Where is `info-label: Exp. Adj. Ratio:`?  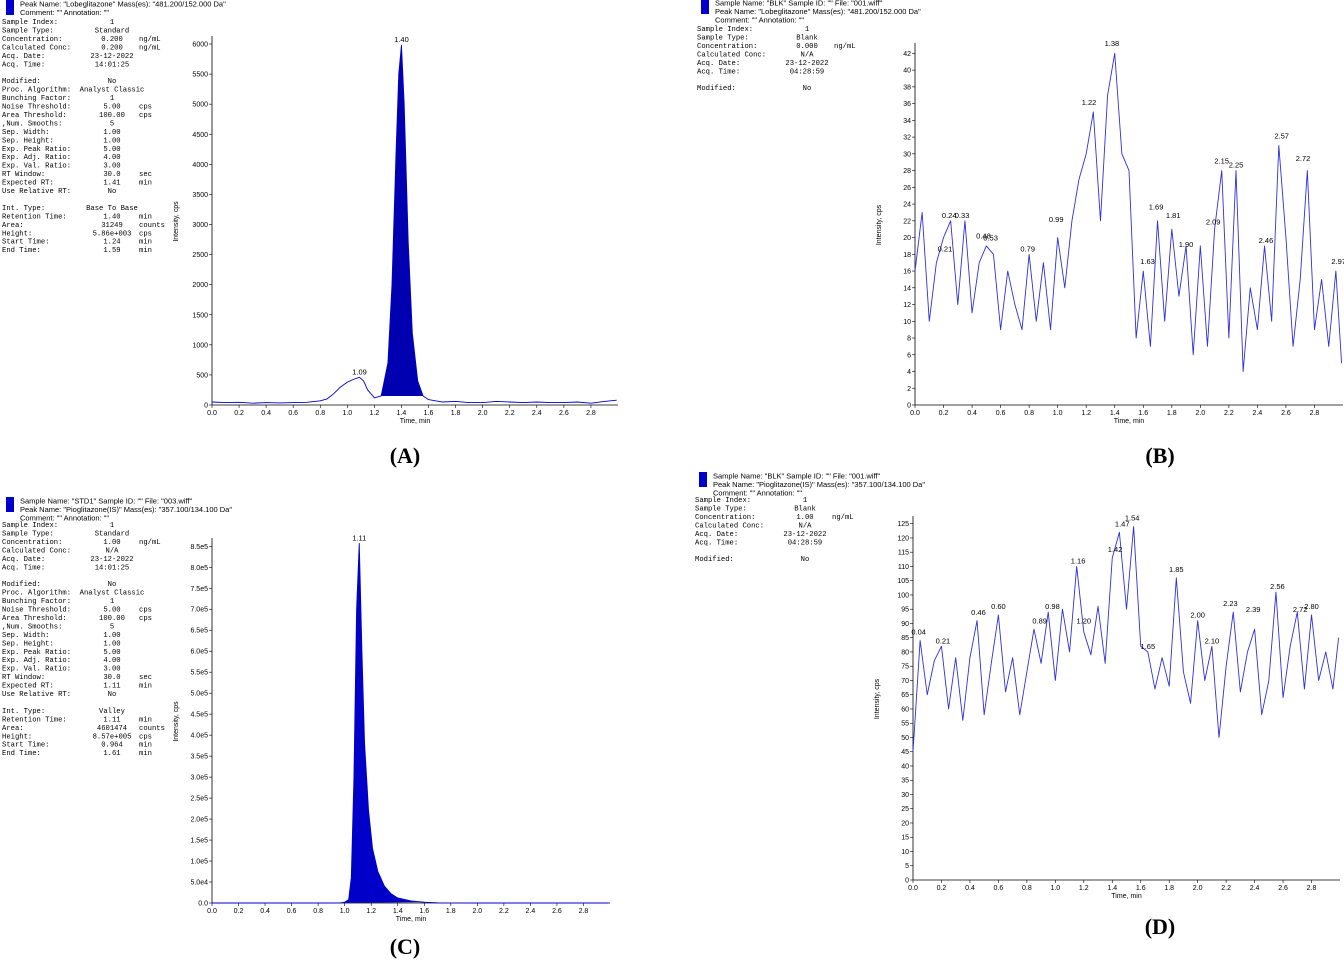
info-label: Exp. Adj. Ratio: is located at coordinates (36, 661).